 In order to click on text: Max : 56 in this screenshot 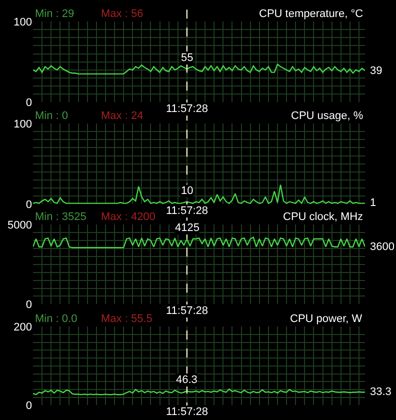, I will do `click(122, 14)`.